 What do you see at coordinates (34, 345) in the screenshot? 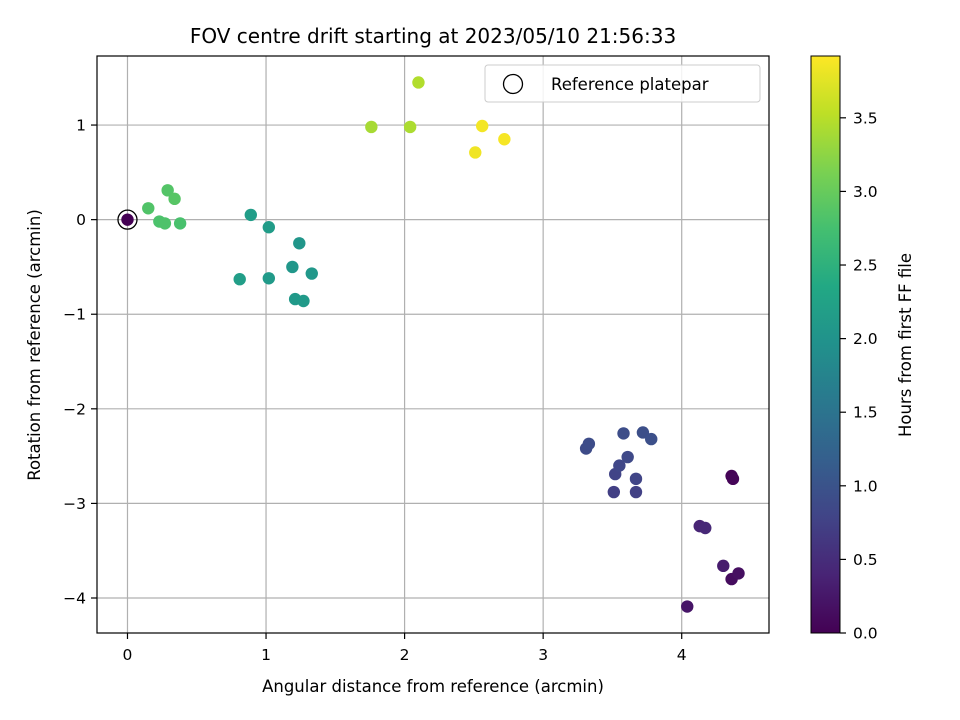
I see `y-axis-label: Rotation from reference (arcmin)` at bounding box center [34, 345].